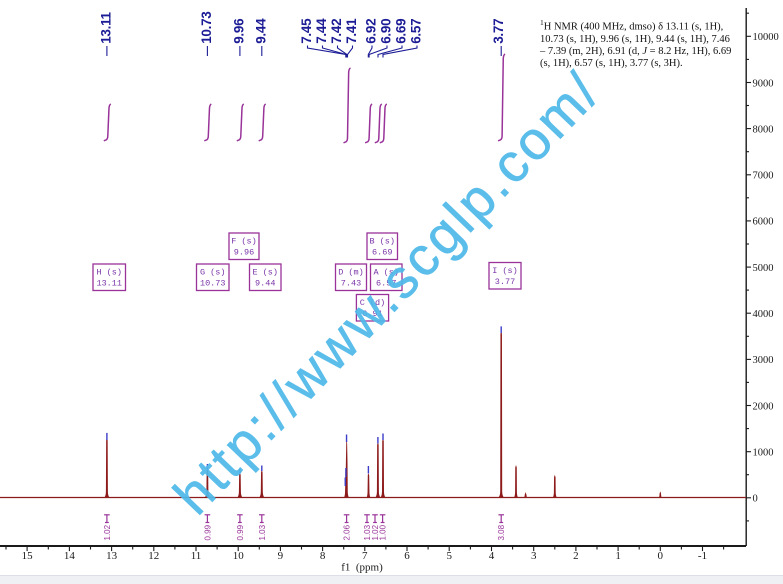 This screenshot has width=783, height=584. Describe the element at coordinates (763, 176) in the screenshot. I see `svg-text: 7000` at that location.